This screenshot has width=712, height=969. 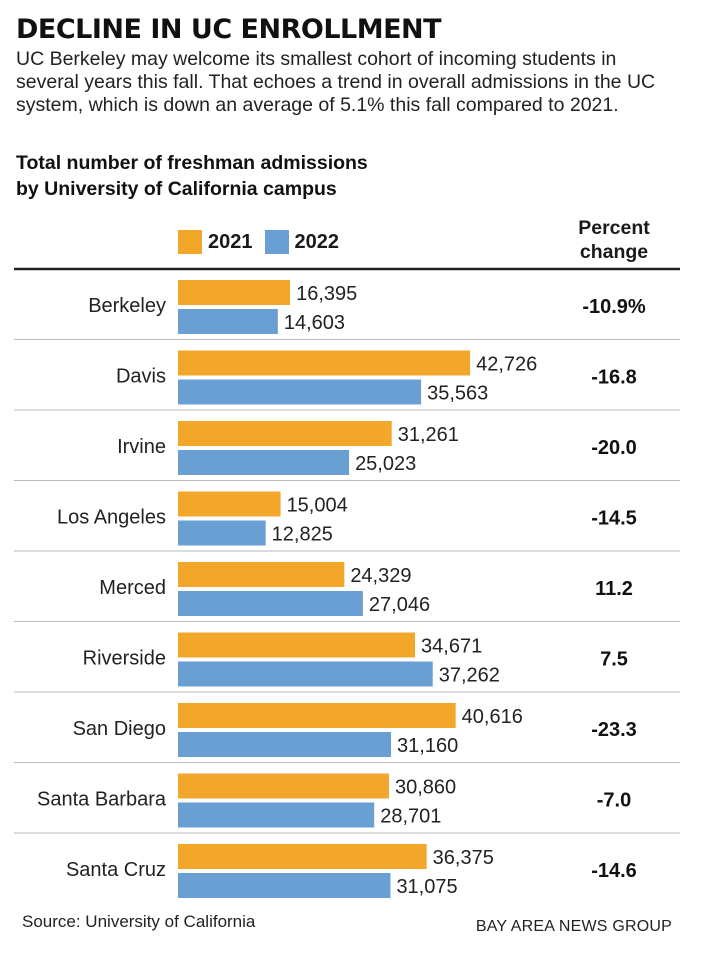 What do you see at coordinates (457, 394) in the screenshot?
I see `value-label-davis-2022: 35,563` at bounding box center [457, 394].